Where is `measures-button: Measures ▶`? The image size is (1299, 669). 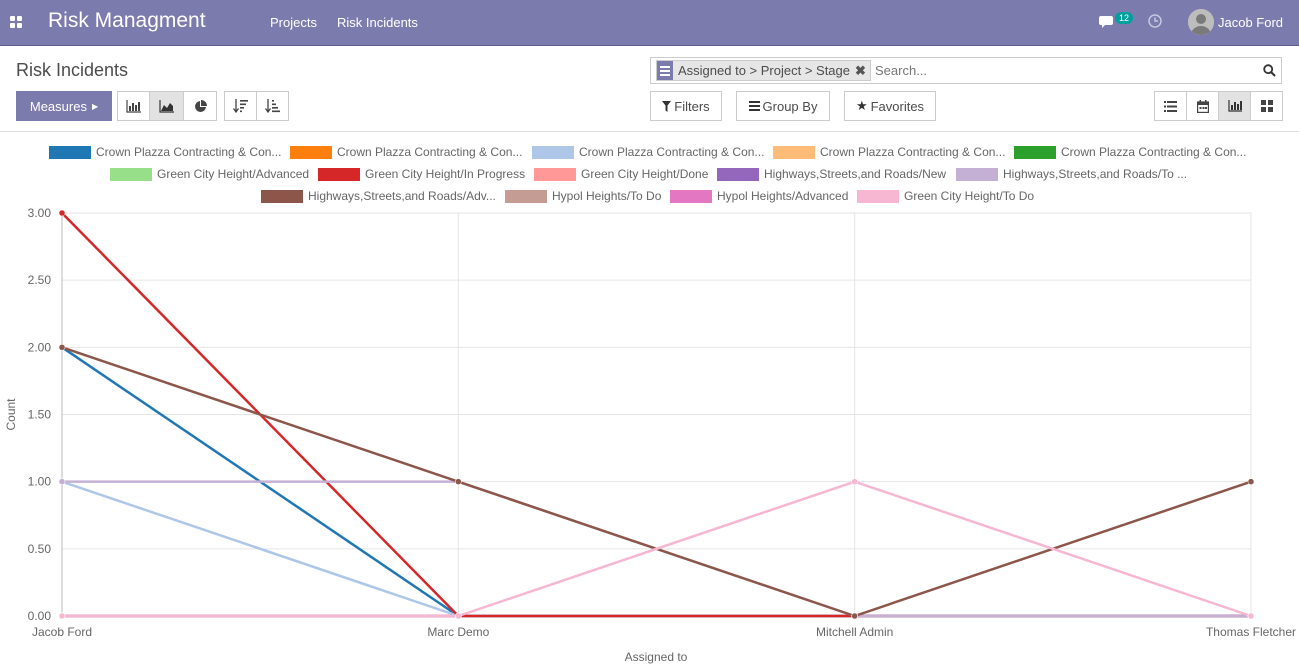 measures-button: Measures ▶ is located at coordinates (64, 106).